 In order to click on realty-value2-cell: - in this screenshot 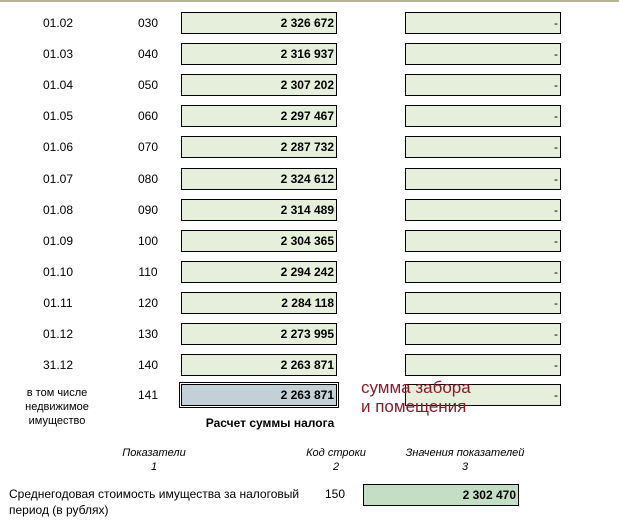, I will do `click(483, 395)`.